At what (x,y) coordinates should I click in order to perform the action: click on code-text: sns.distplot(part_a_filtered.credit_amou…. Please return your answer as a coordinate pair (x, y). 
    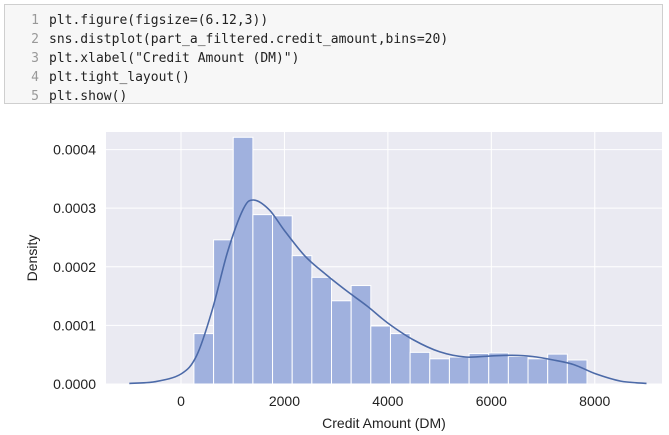
    Looking at the image, I should click on (249, 39).